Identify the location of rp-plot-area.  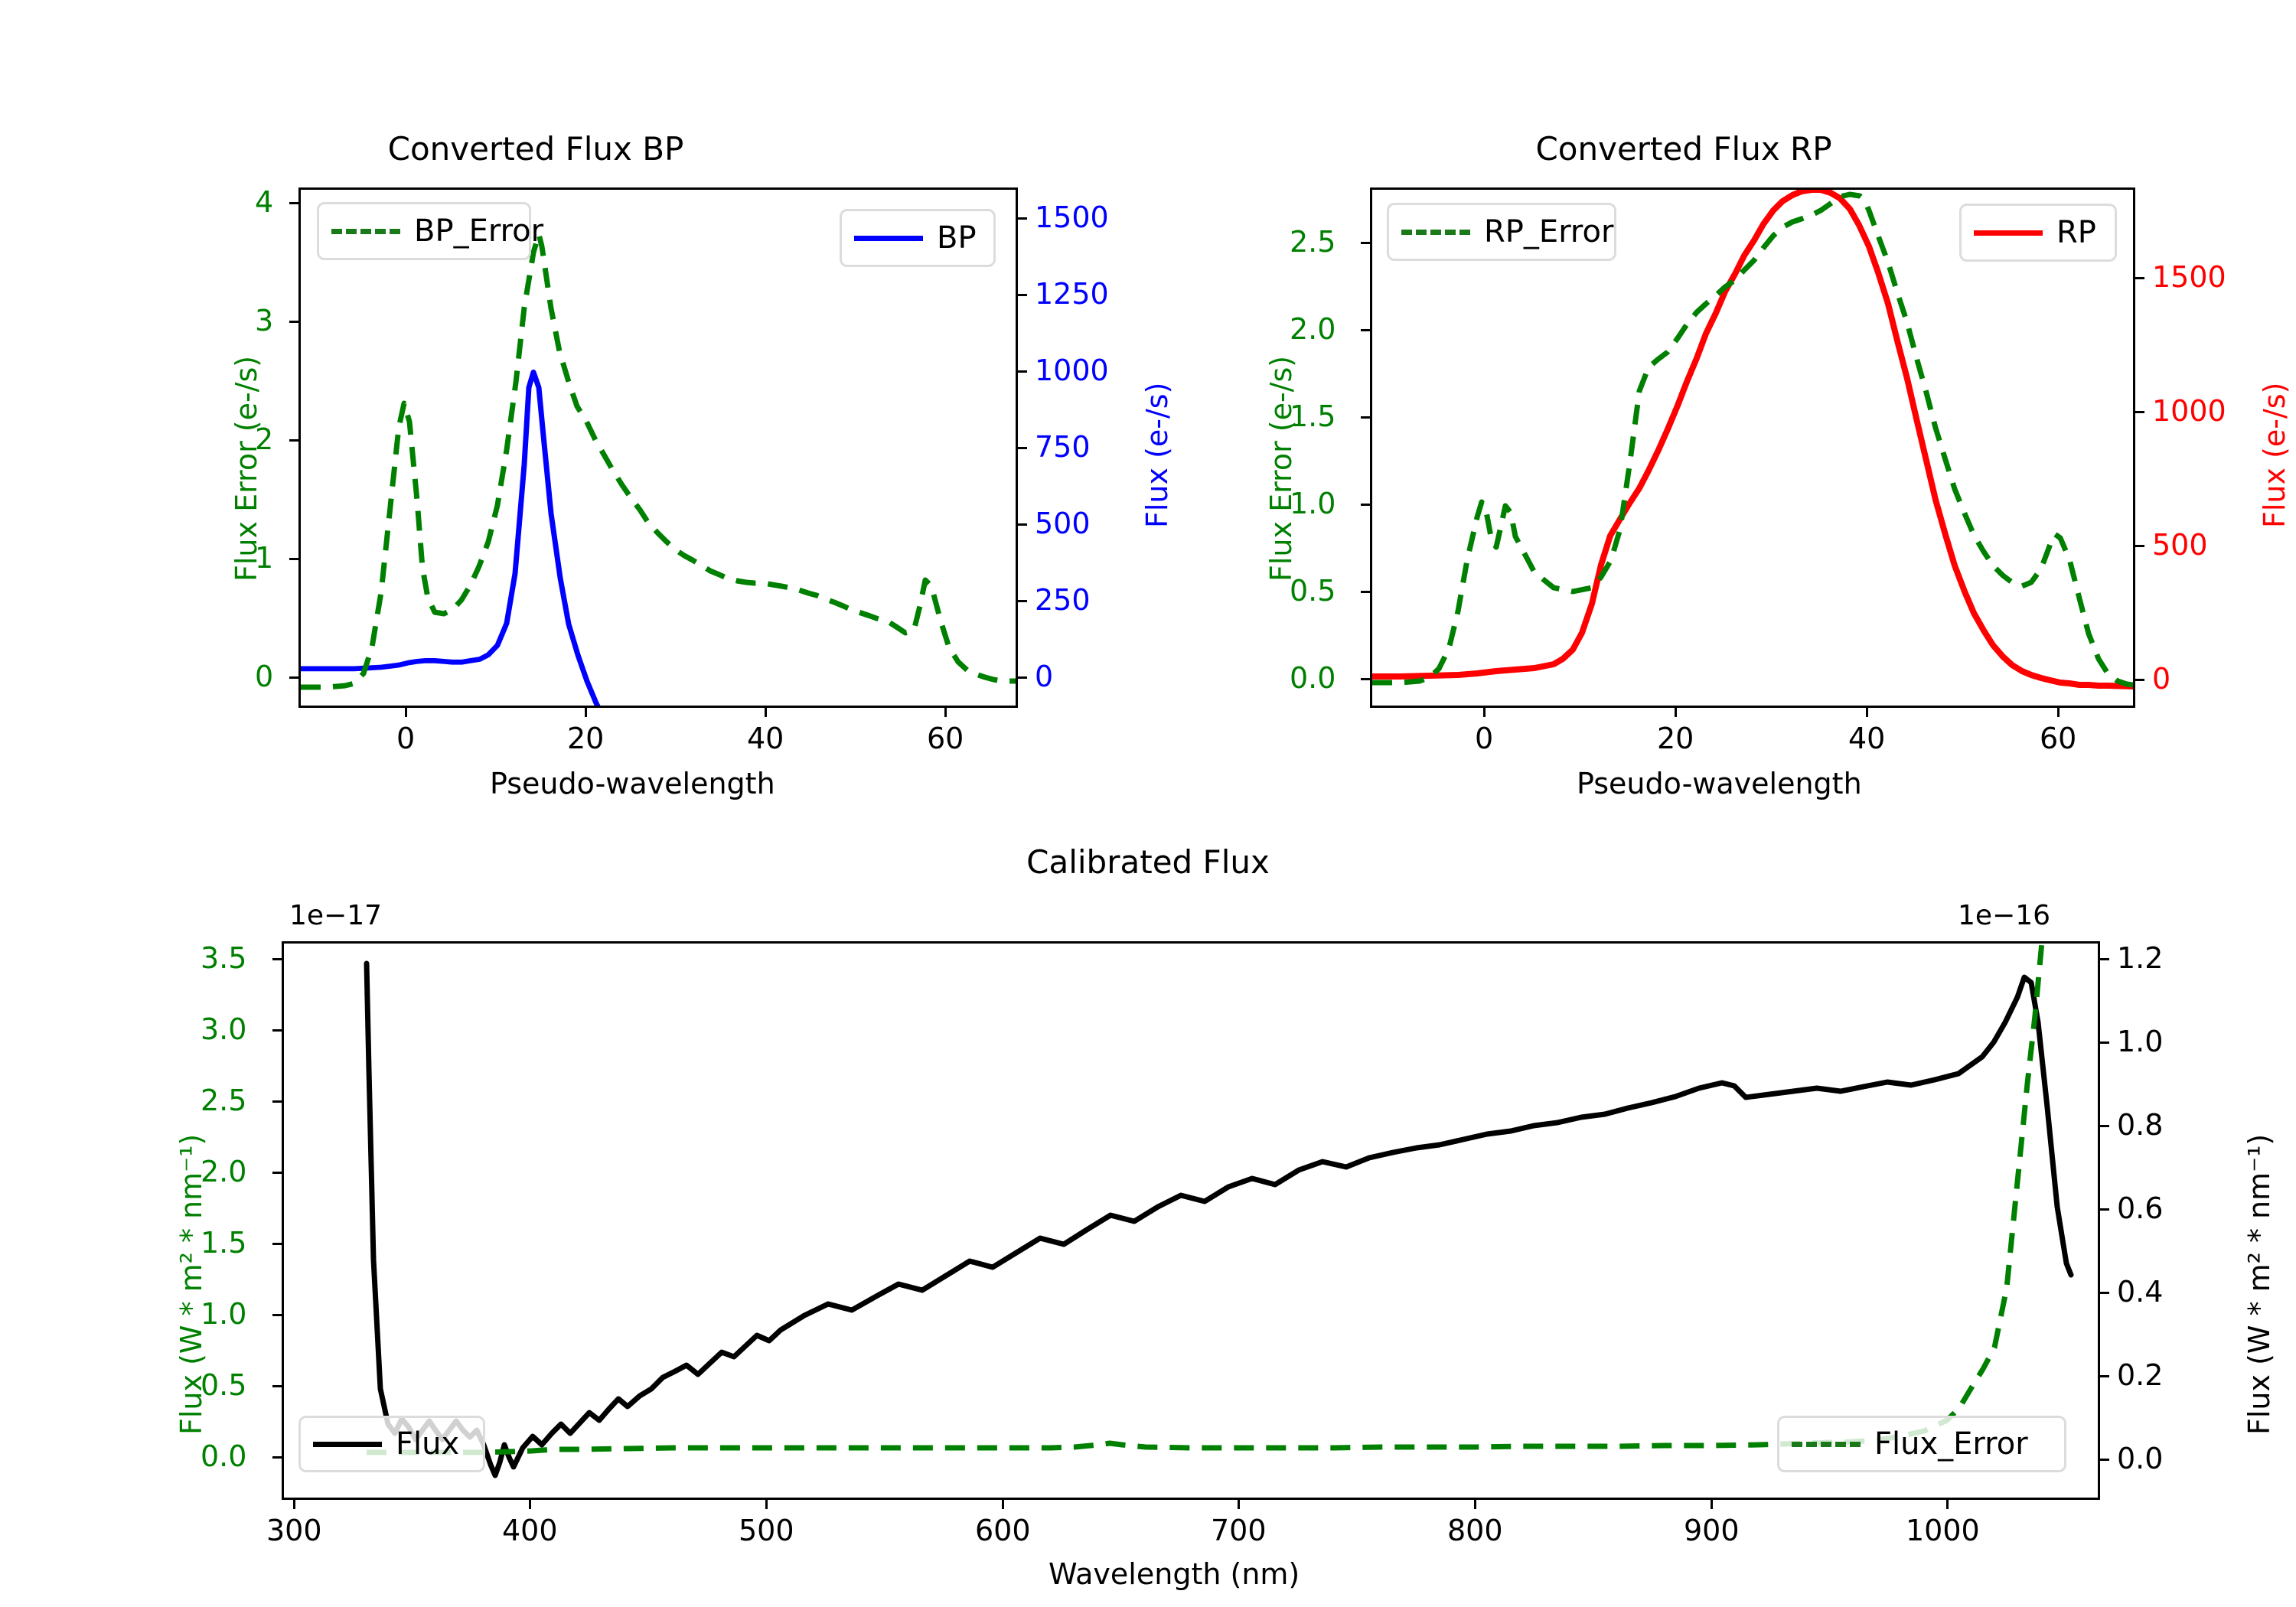
(1752, 448).